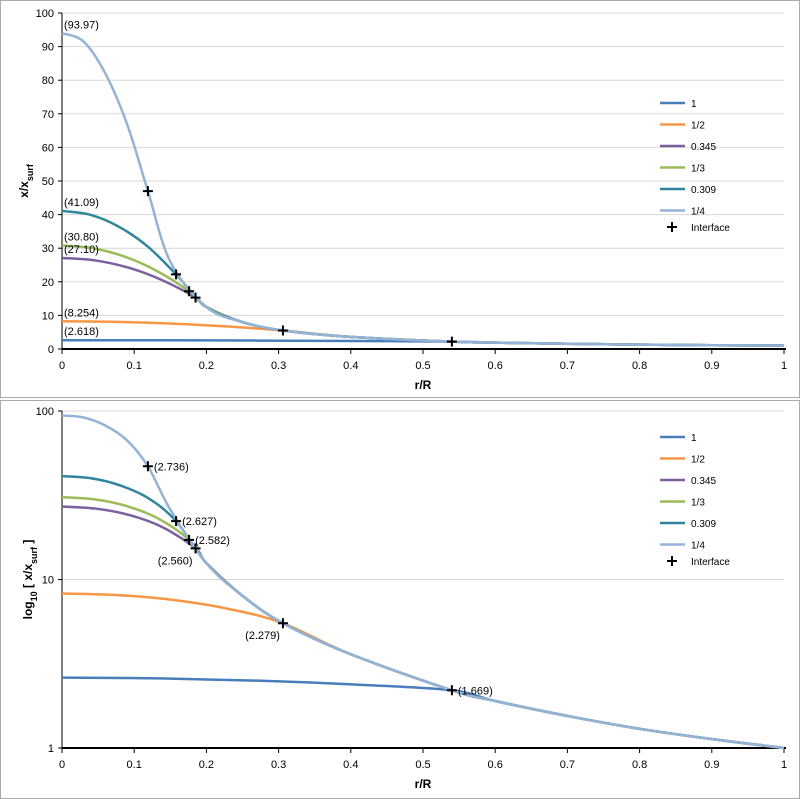  Describe the element at coordinates (48, 115) in the screenshot. I see `y-tick-label: 70` at that location.